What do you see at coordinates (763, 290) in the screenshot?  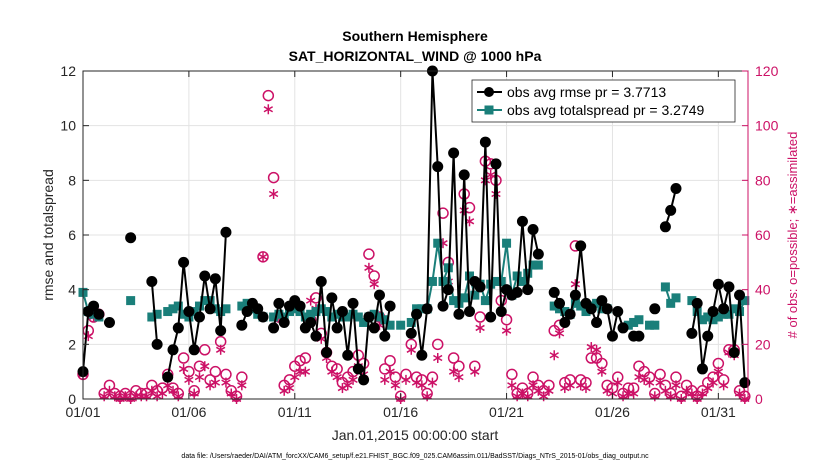 I see `y-tick-label-right: 40` at bounding box center [763, 290].